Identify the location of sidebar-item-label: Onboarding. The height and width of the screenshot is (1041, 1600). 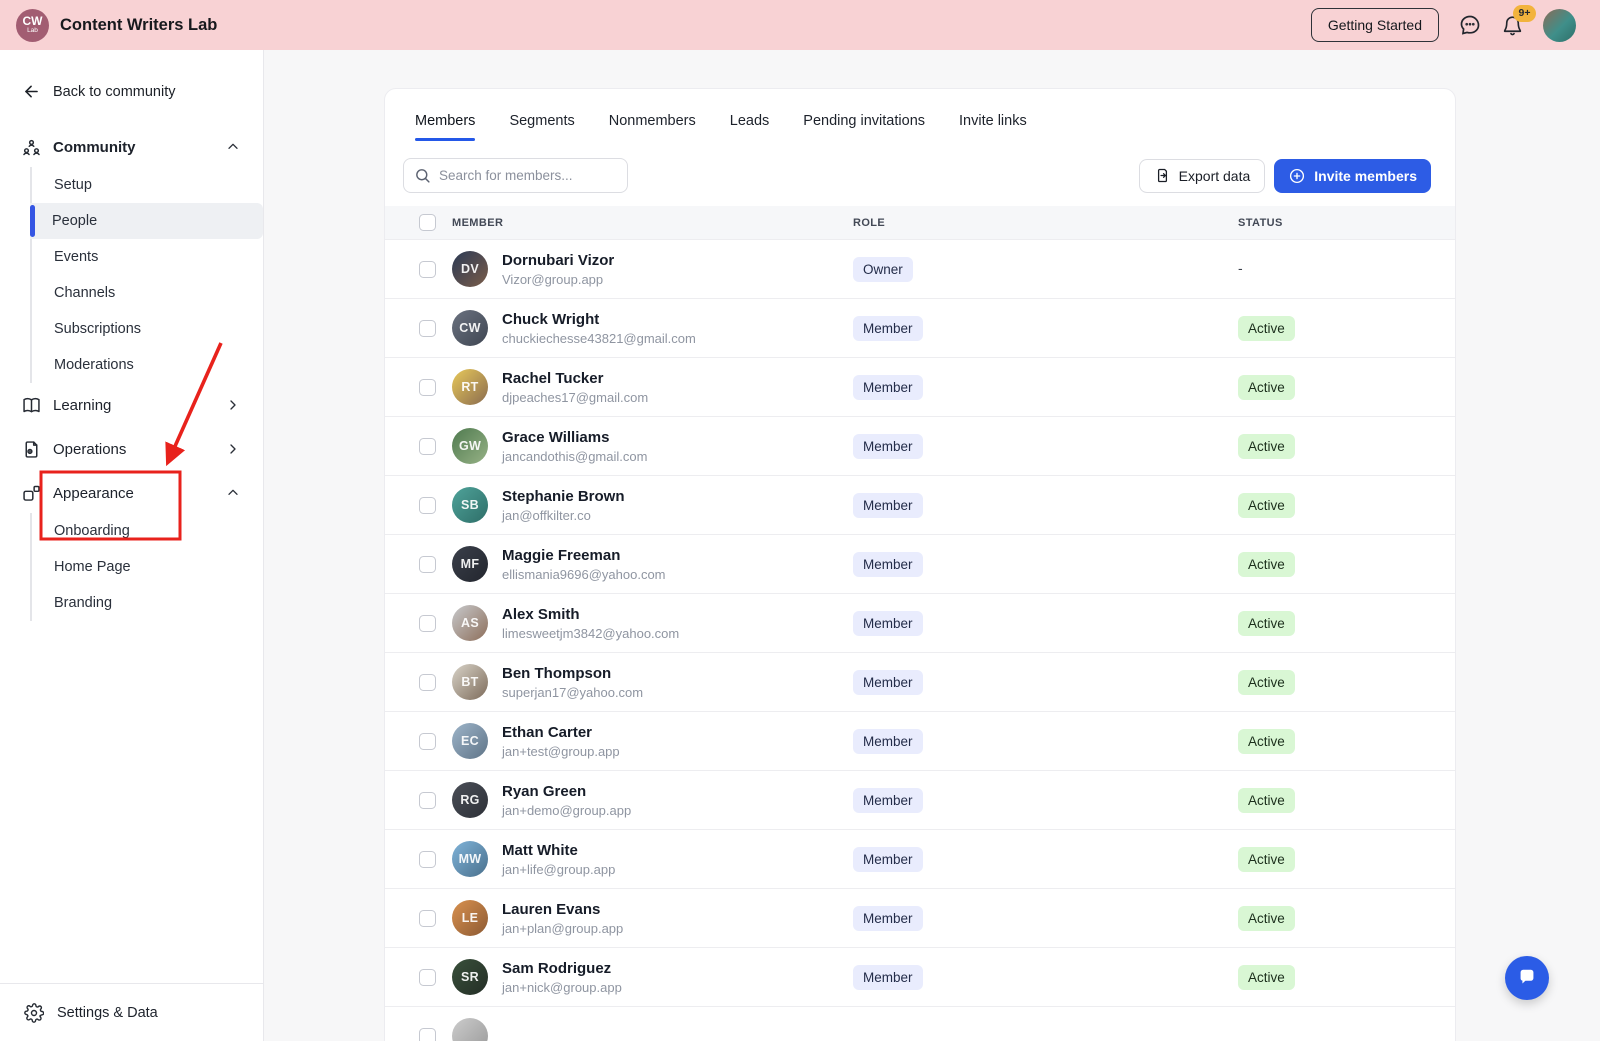
(92, 531).